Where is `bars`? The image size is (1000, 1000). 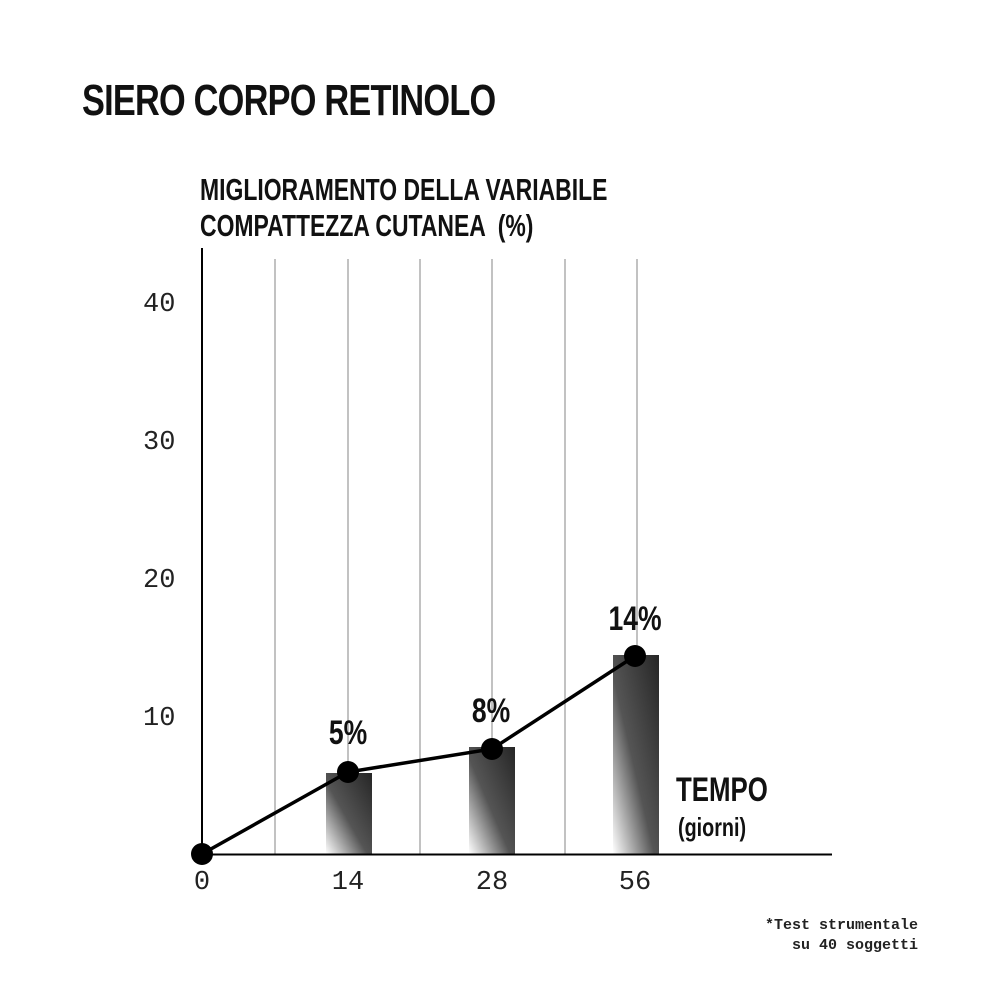 bars is located at coordinates (492, 754).